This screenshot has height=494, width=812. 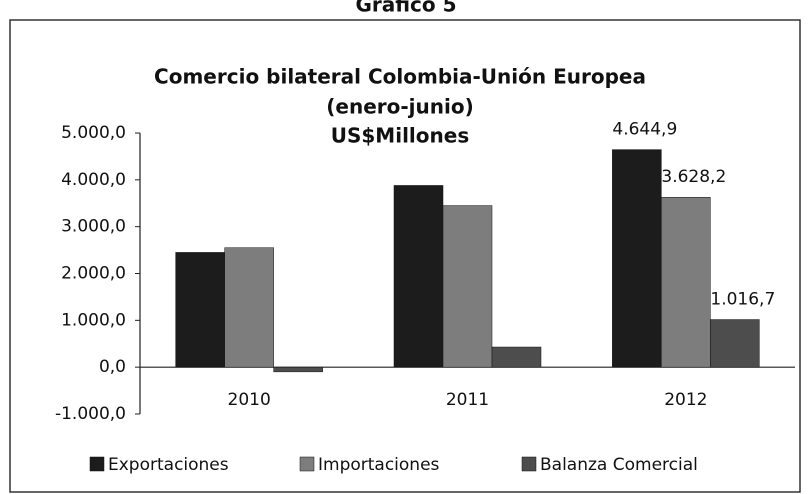 I want to click on chart-title: (enero-junio), so click(x=399, y=107).